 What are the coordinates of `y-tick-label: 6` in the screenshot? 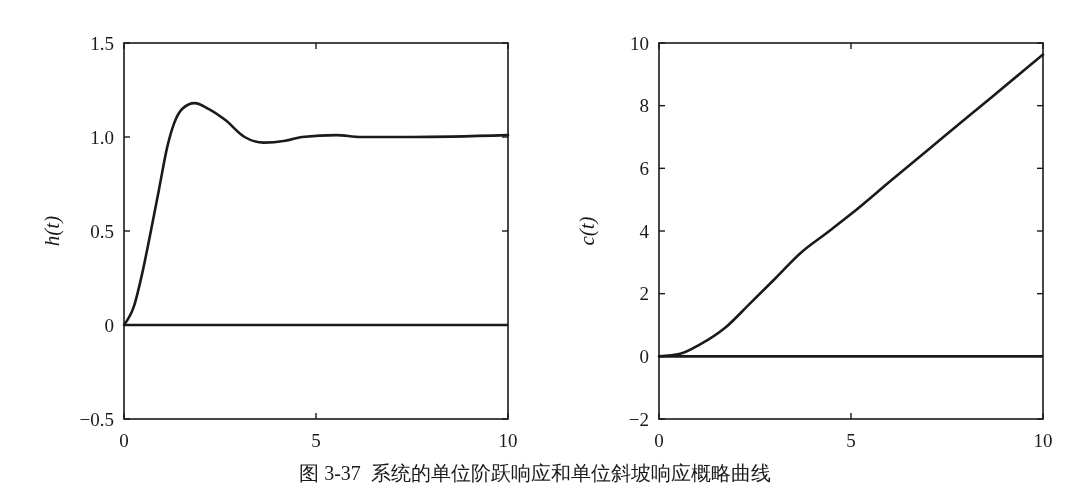 It's located at (644, 168).